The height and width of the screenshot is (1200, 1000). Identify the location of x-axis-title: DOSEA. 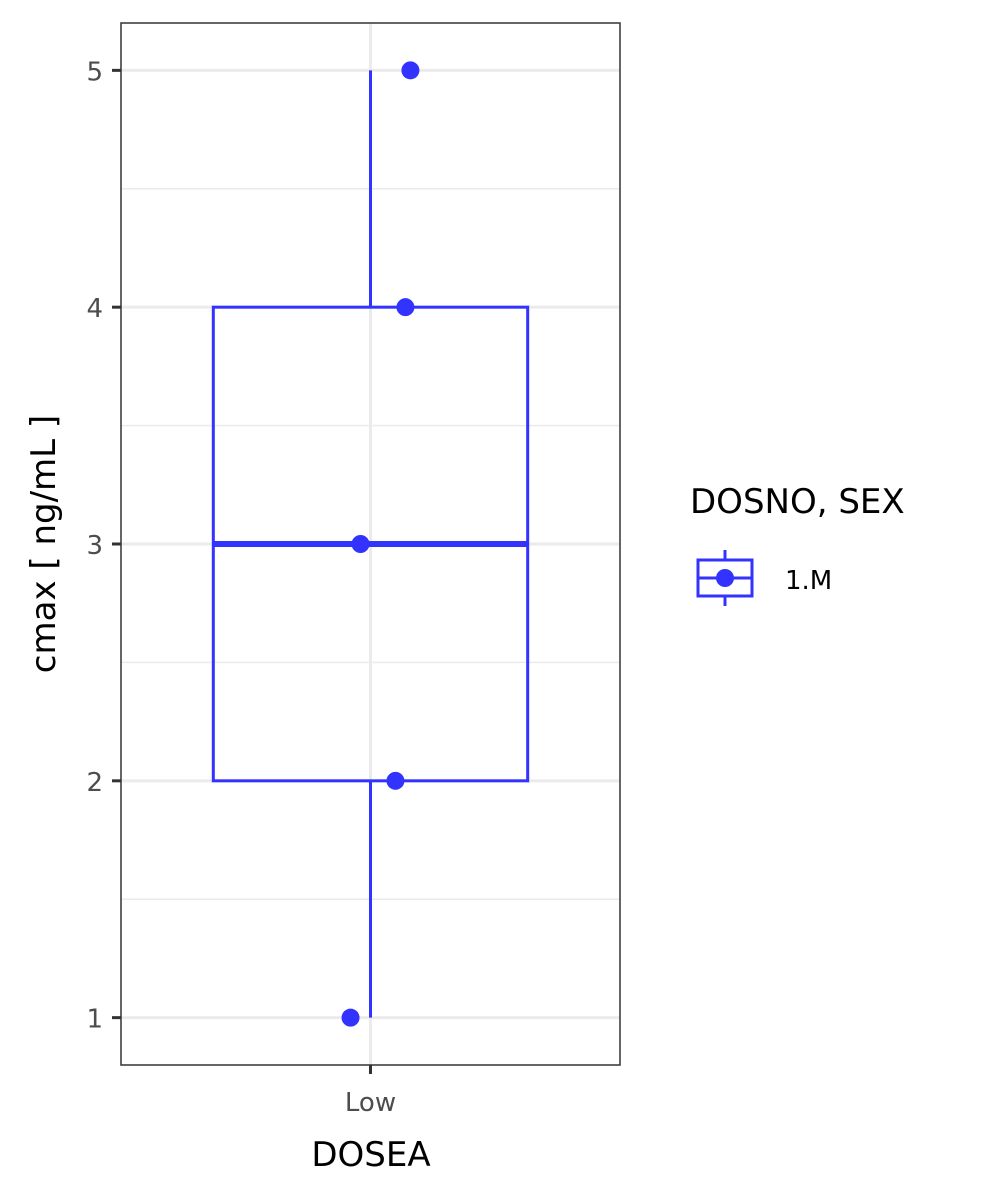
(370, 1155).